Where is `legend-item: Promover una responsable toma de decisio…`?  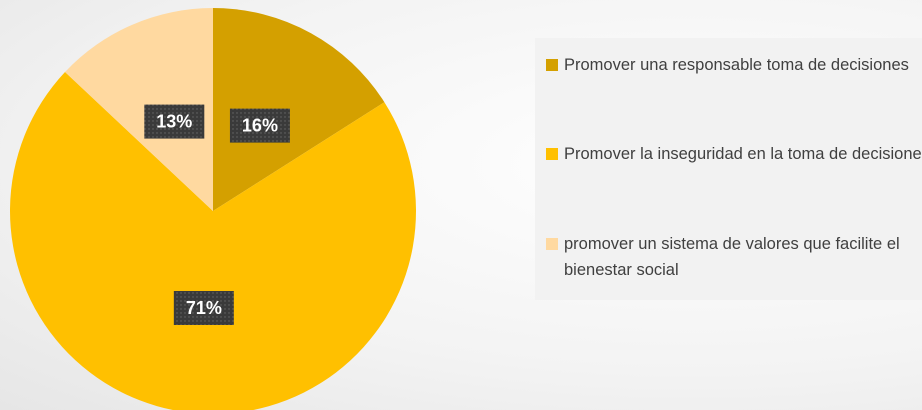 legend-item: Promover una responsable toma de decisio… is located at coordinates (734, 65).